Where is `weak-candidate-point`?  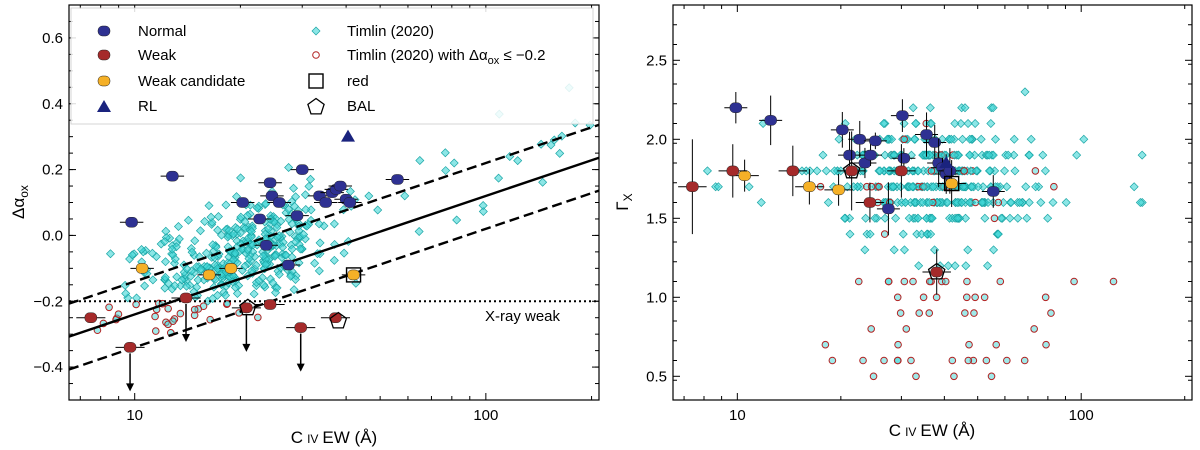
weak-candidate-point is located at coordinates (353, 275).